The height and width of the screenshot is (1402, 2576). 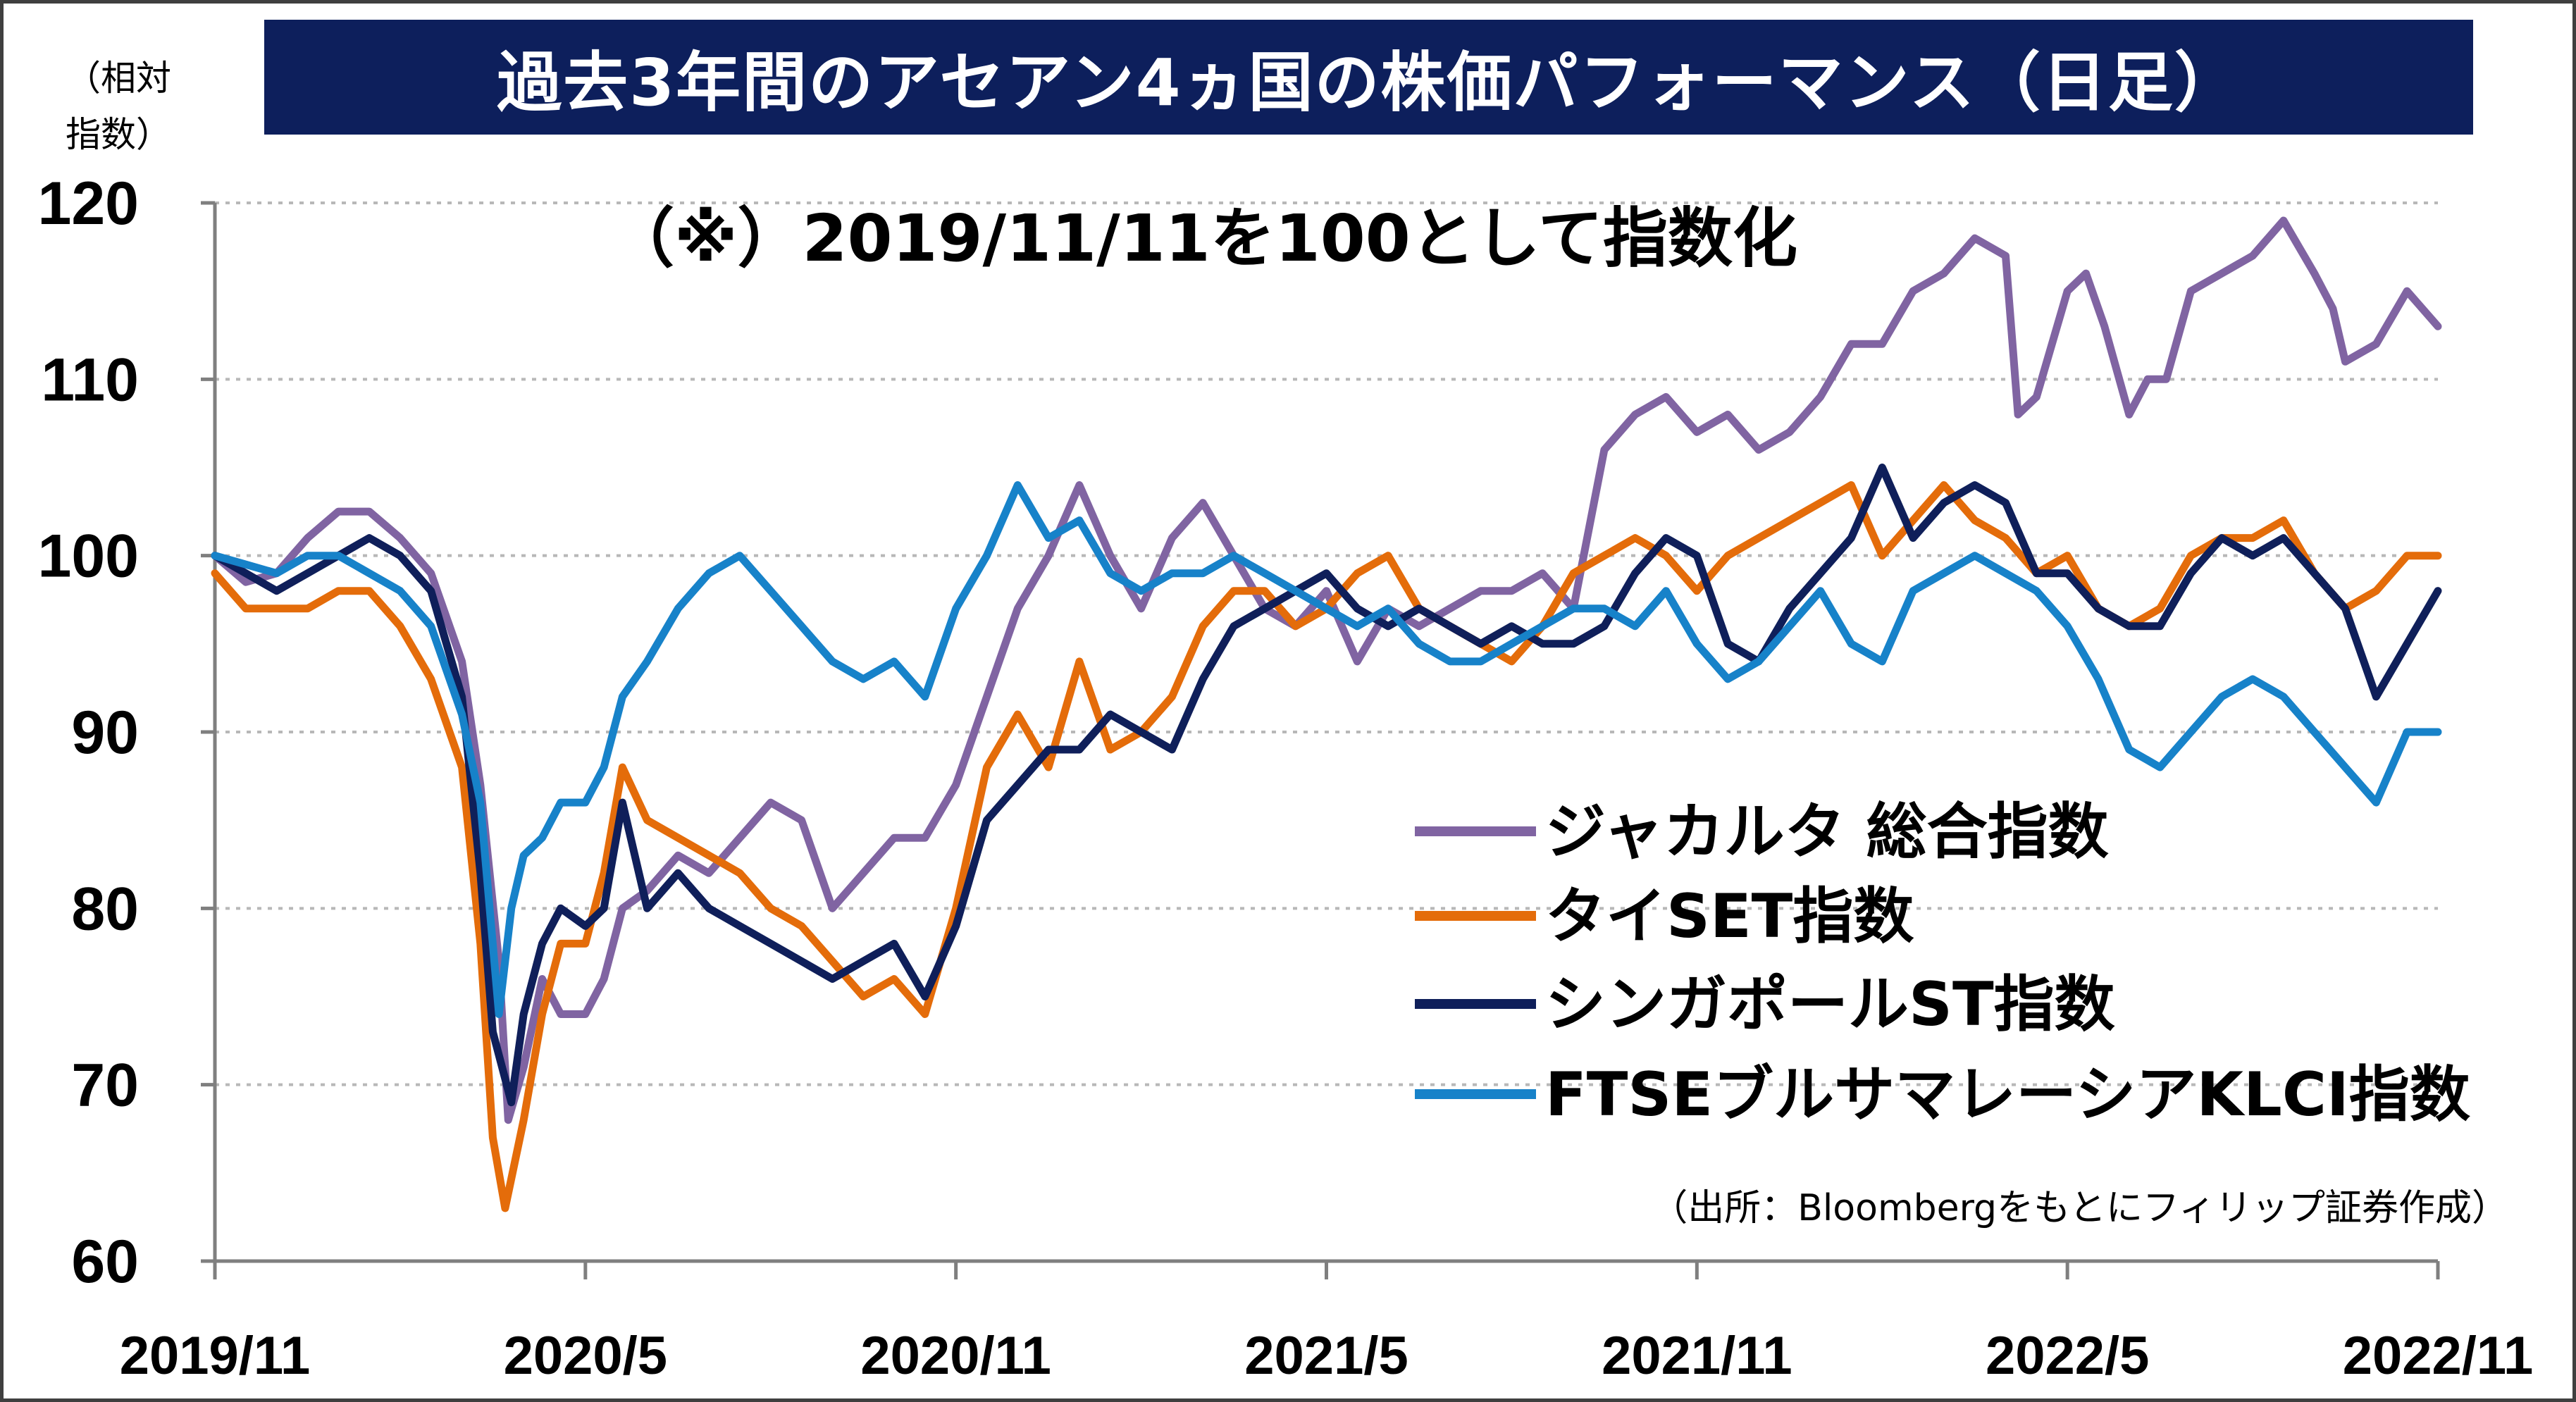 I want to click on x-tick-label: 2022/11, so click(x=2438, y=1356).